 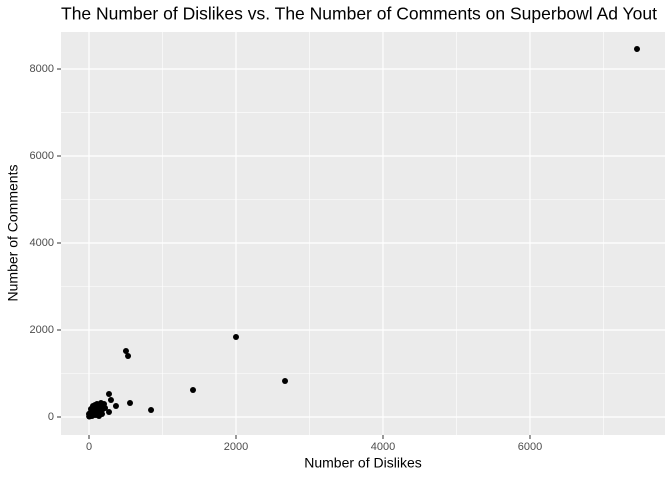 I want to click on x-axis-label: Number of Dislikes, so click(x=362, y=463).